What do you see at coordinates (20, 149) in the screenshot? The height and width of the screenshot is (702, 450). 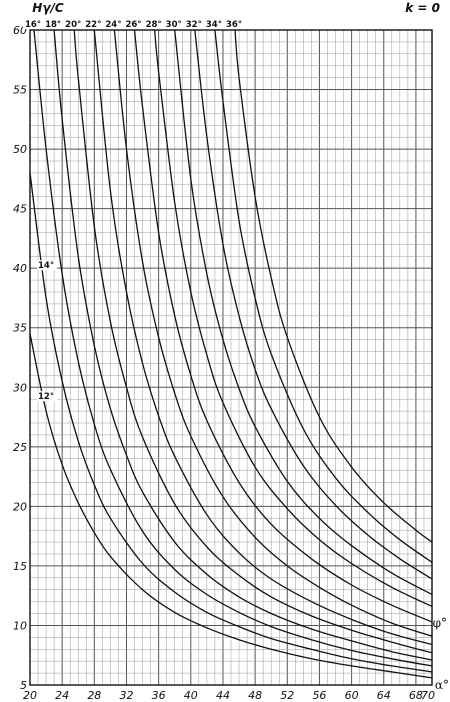 I see `y-tick-label: 50` at bounding box center [20, 149].